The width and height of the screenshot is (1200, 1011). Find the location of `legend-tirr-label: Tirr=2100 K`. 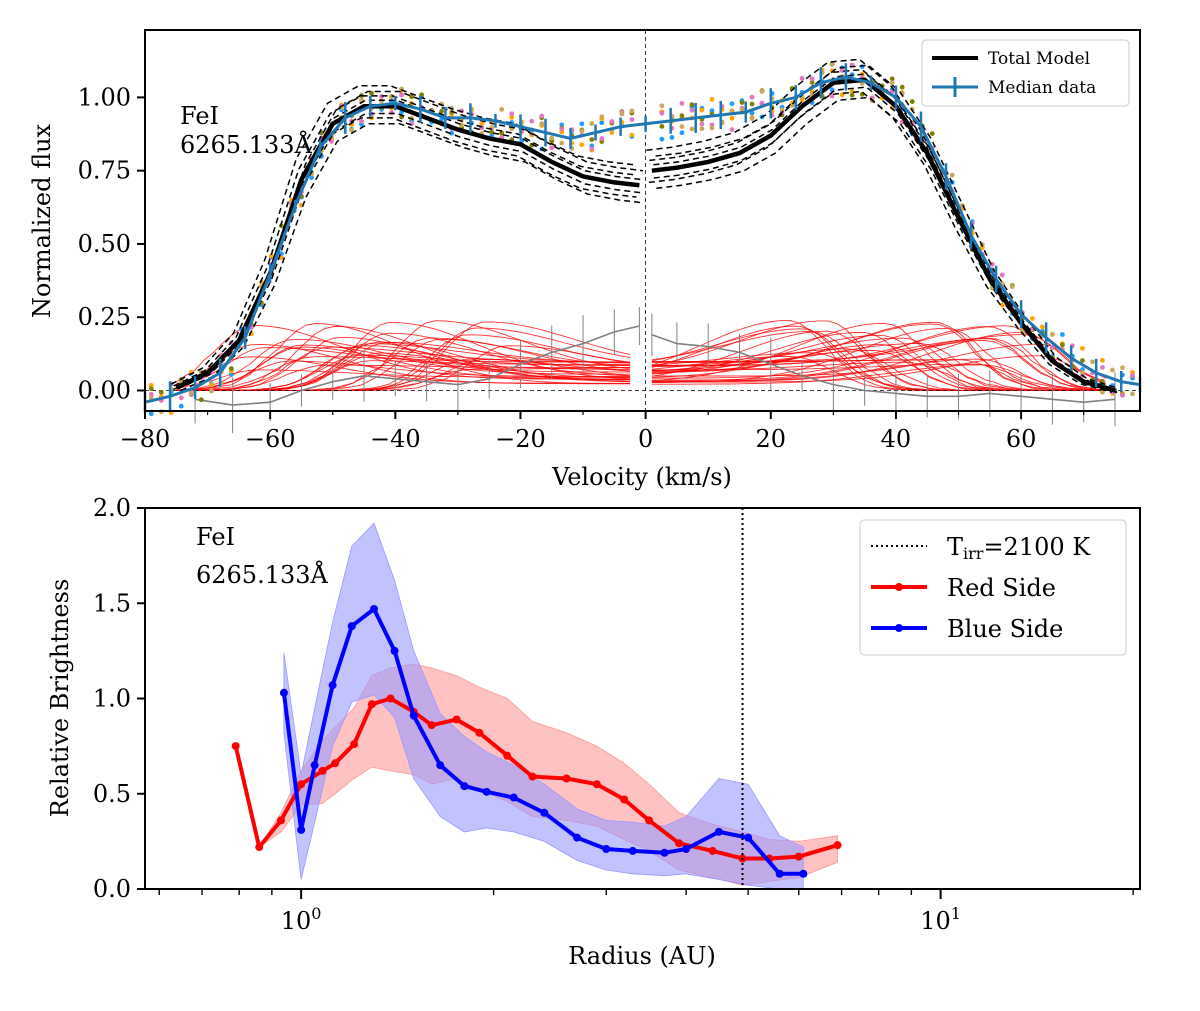

legend-tirr-label: Tirr=2100 K is located at coordinates (1019, 548).